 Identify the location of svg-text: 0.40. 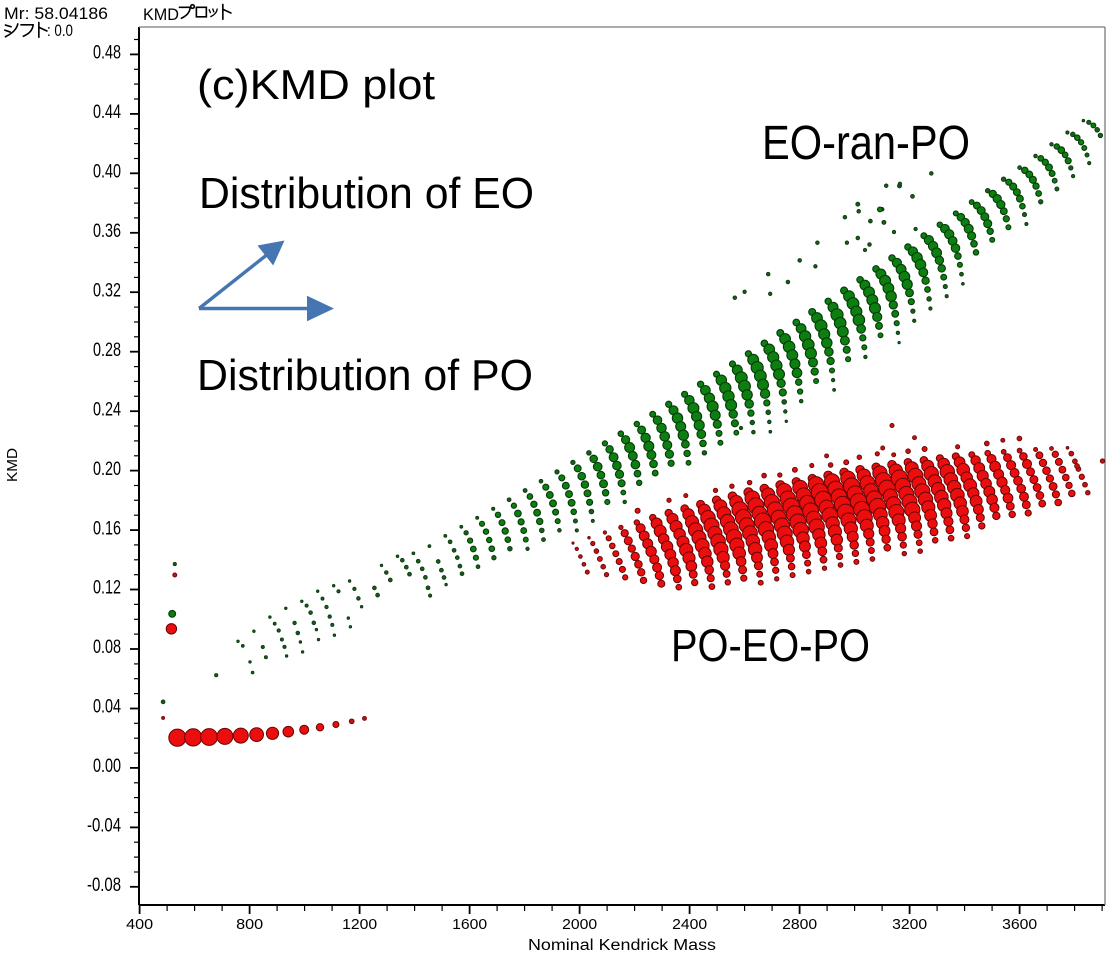
(107, 172).